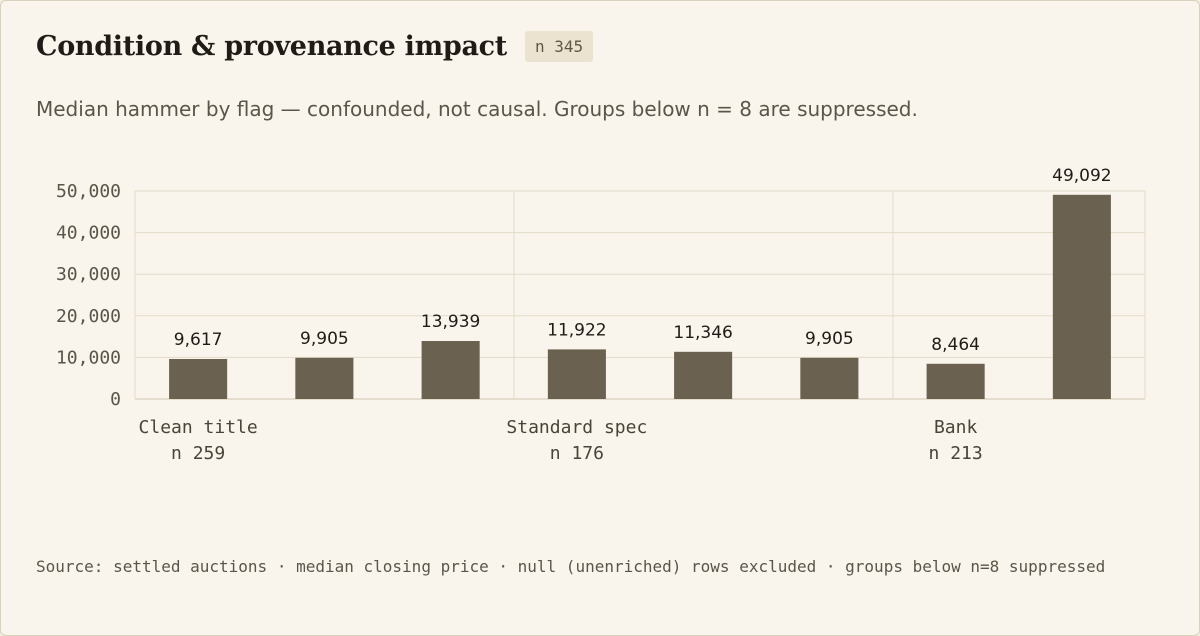 The height and width of the screenshot is (636, 1200). I want to click on bar-value-label: 11,346, so click(702, 333).